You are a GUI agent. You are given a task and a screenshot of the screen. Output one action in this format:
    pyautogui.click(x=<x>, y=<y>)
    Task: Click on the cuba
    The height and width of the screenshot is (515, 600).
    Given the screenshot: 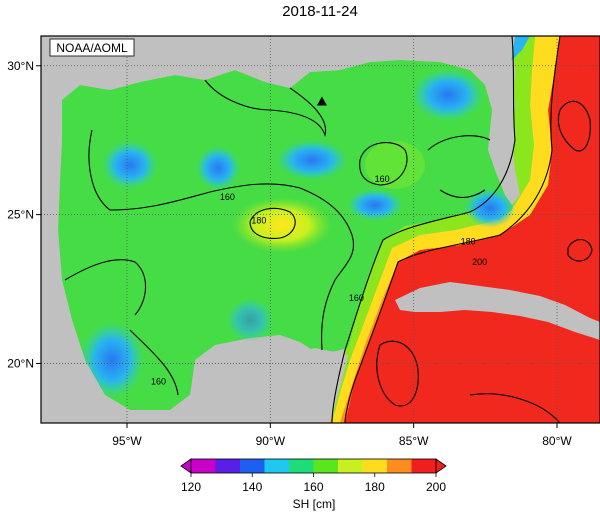 What is the action you would take?
    pyautogui.click(x=497, y=311)
    